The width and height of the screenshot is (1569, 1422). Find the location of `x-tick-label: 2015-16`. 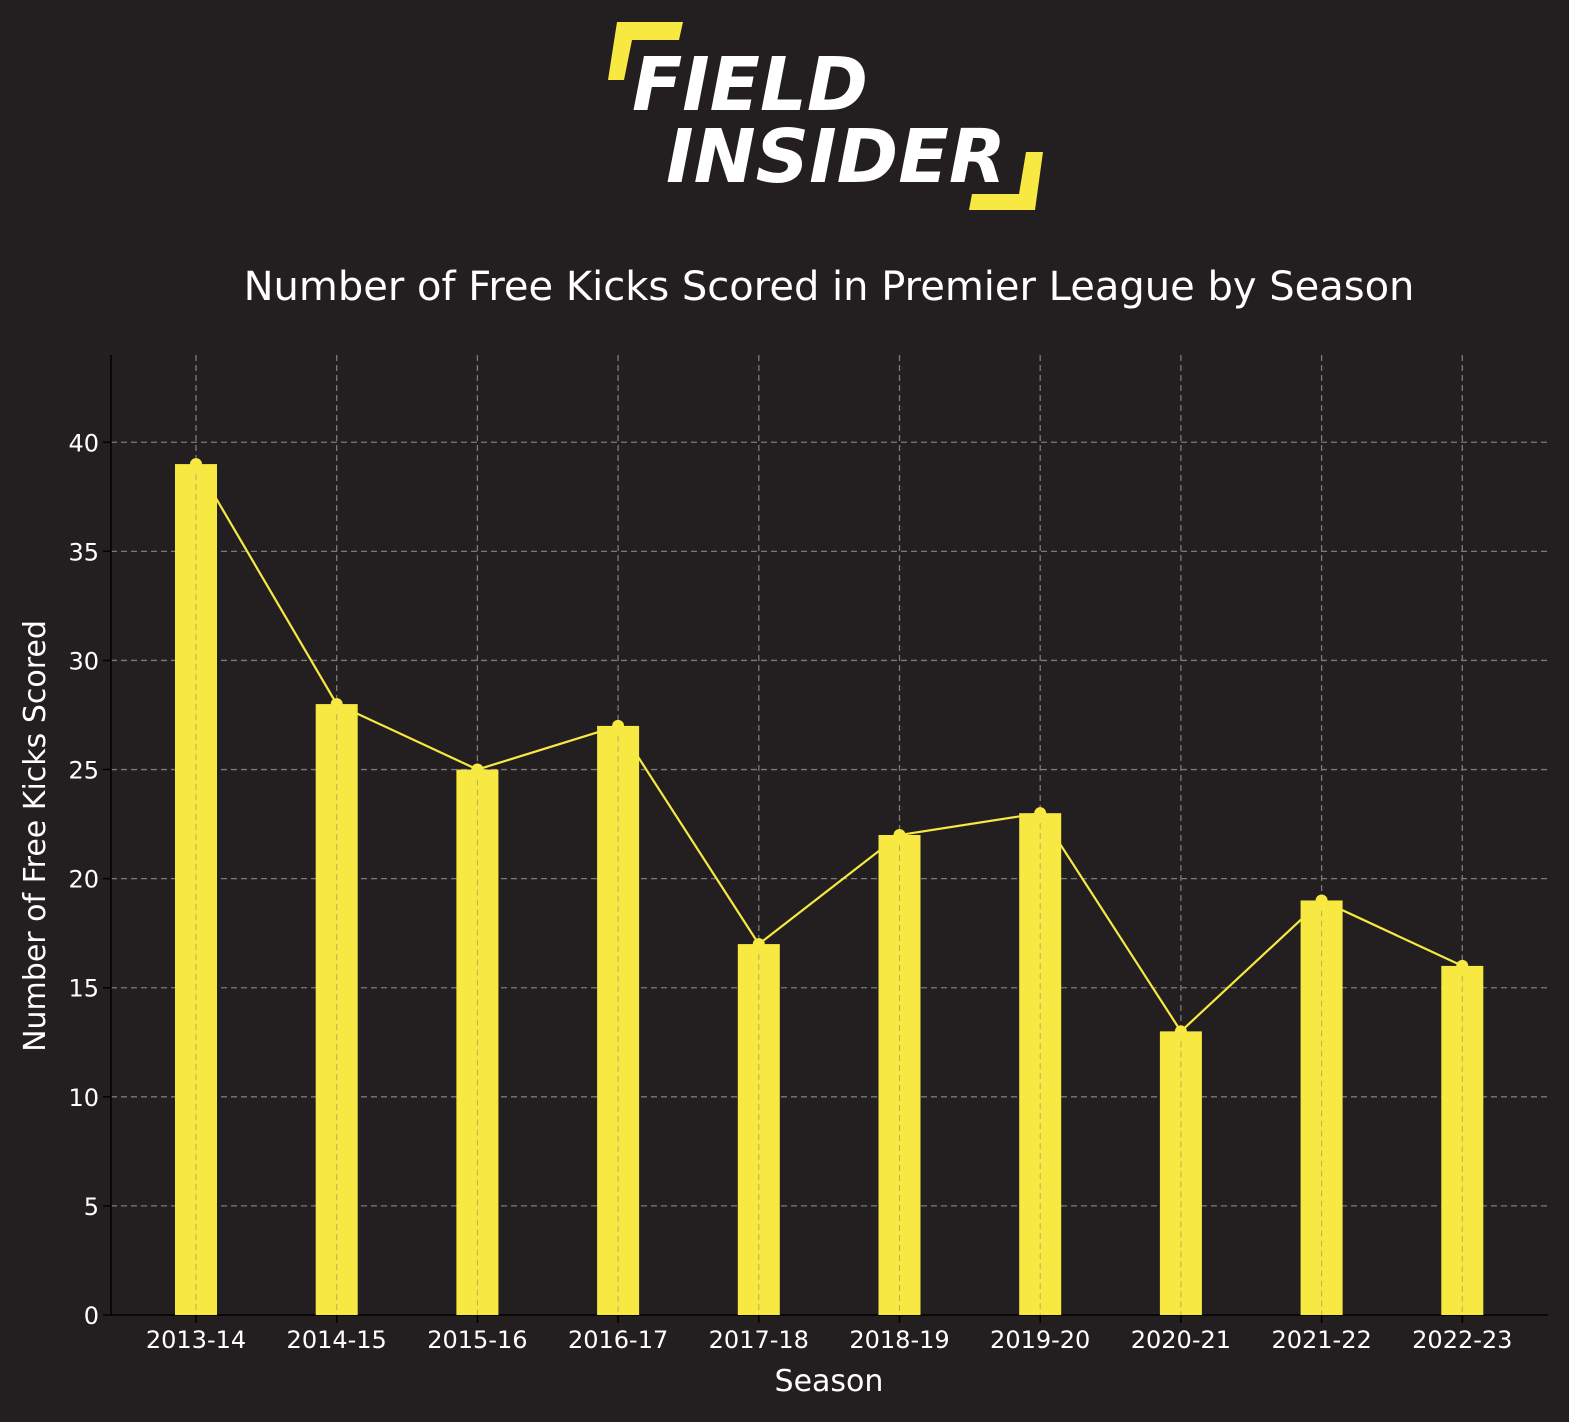

x-tick-label: 2015-16 is located at coordinates (477, 1340).